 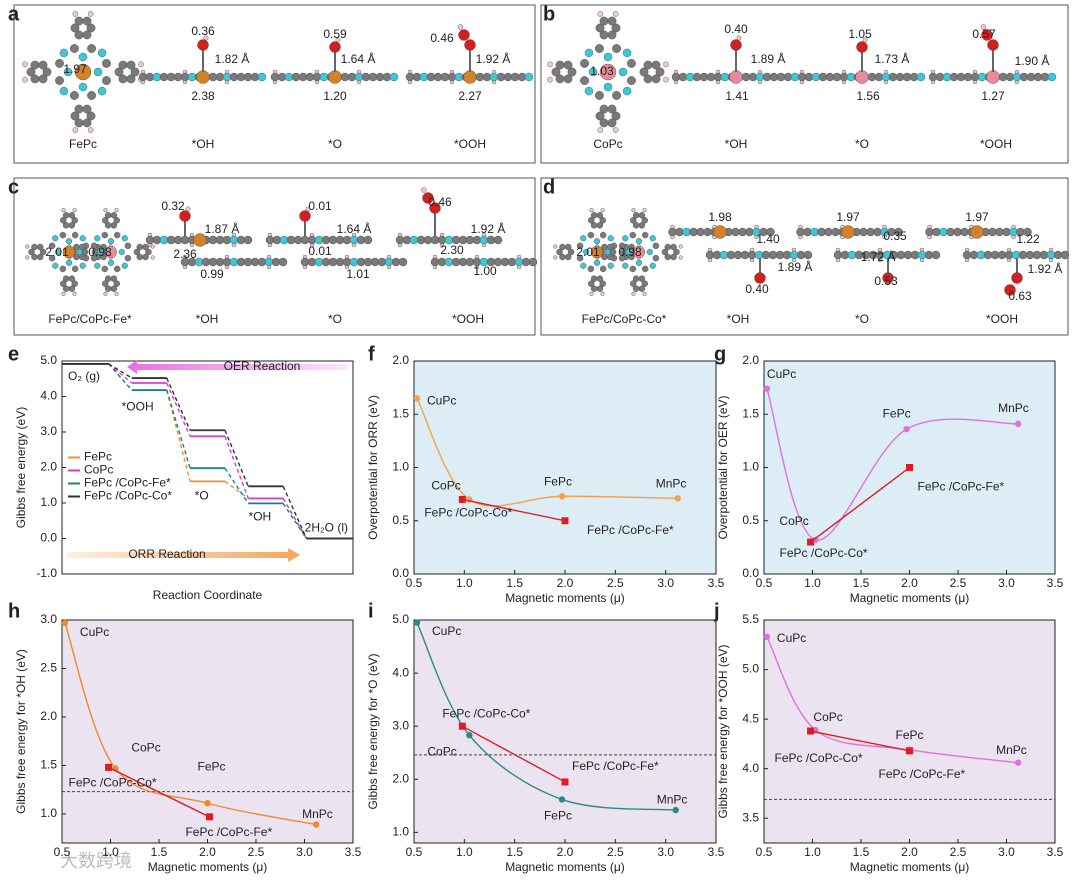 I want to click on panel-letter: g, so click(x=720, y=354).